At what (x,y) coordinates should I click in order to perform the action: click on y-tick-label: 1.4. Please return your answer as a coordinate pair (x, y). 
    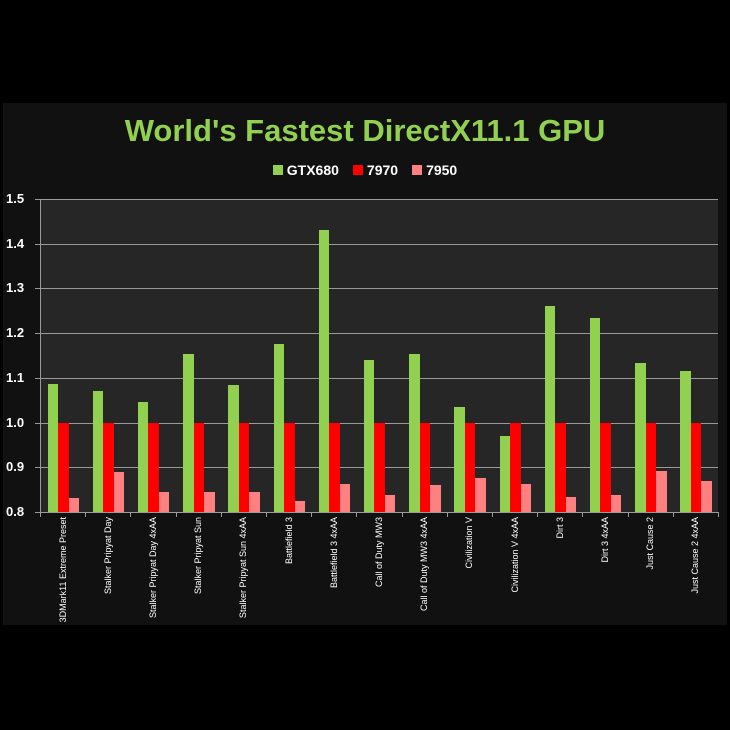
    Looking at the image, I should click on (15, 243).